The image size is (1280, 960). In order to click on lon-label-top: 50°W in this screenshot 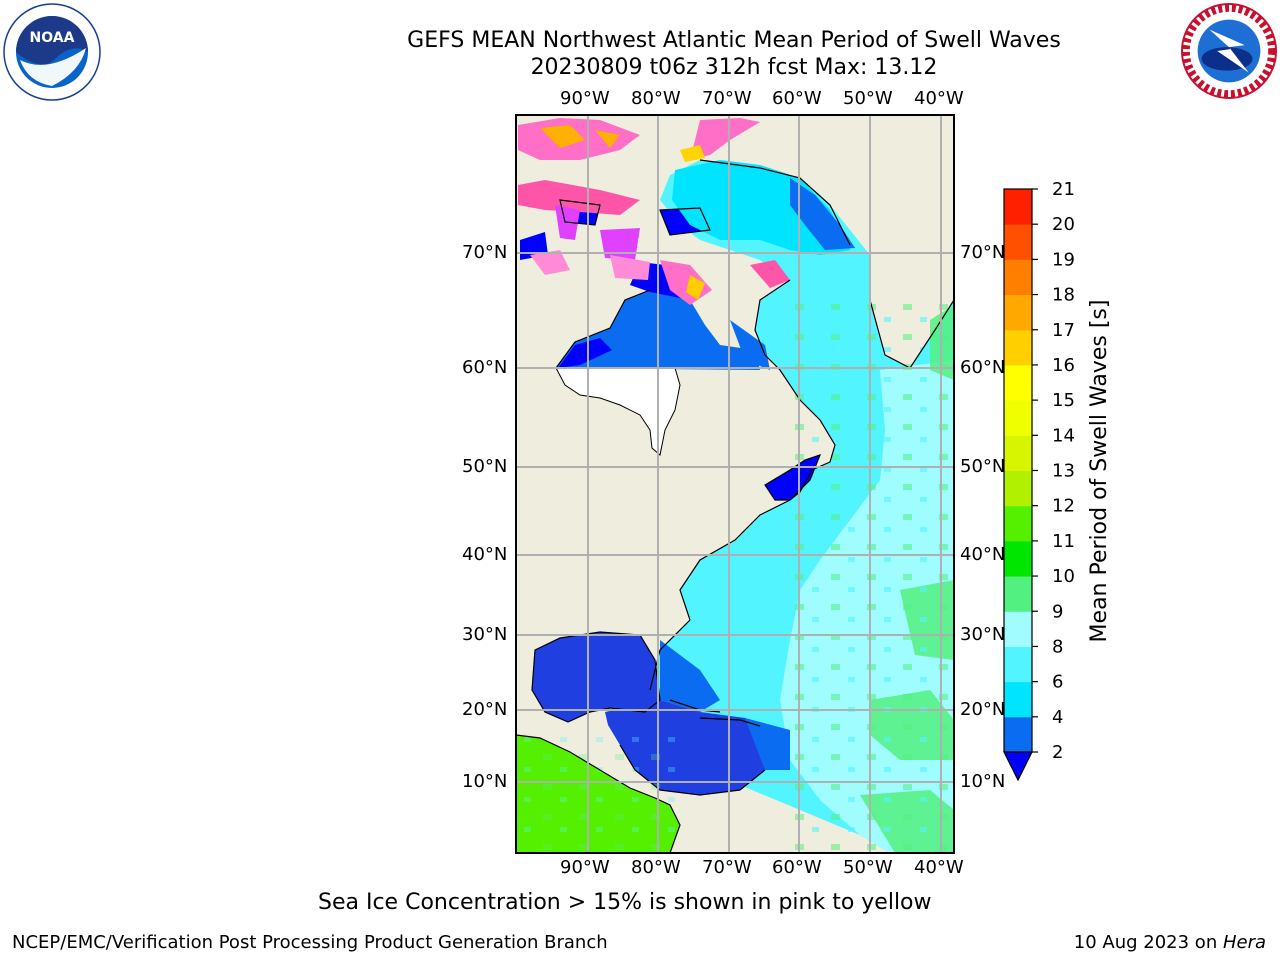, I will do `click(868, 98)`.